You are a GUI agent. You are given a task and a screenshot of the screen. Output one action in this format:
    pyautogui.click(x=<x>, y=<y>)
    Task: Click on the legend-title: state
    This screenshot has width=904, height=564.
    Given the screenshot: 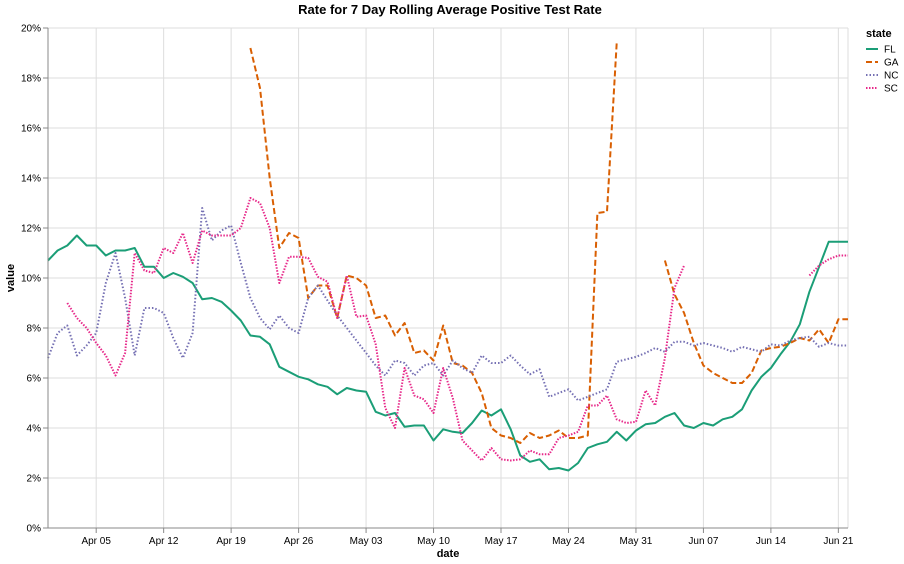 What is the action you would take?
    pyautogui.click(x=879, y=34)
    